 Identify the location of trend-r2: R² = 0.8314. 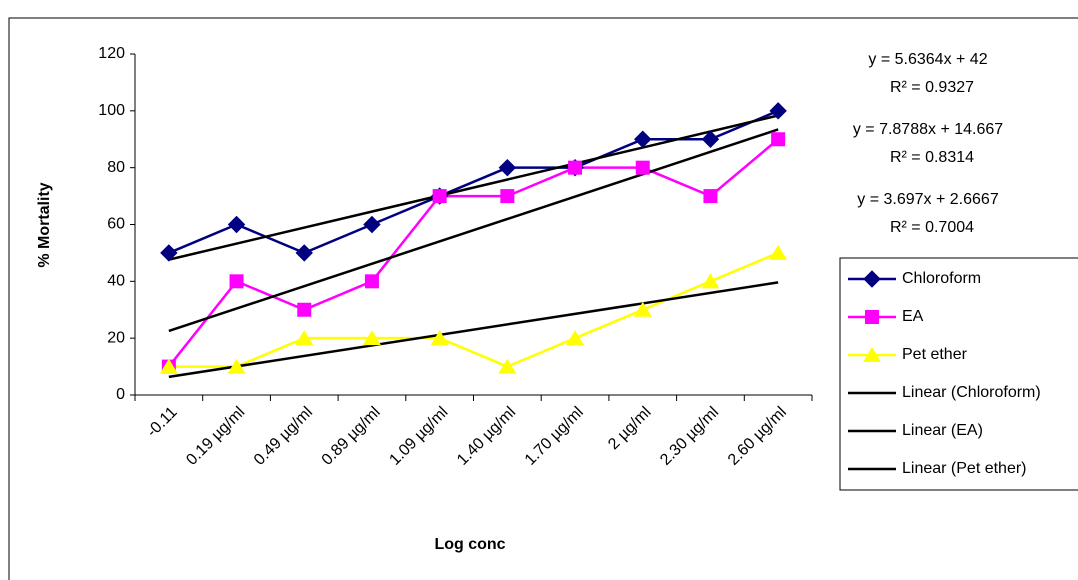
(932, 157).